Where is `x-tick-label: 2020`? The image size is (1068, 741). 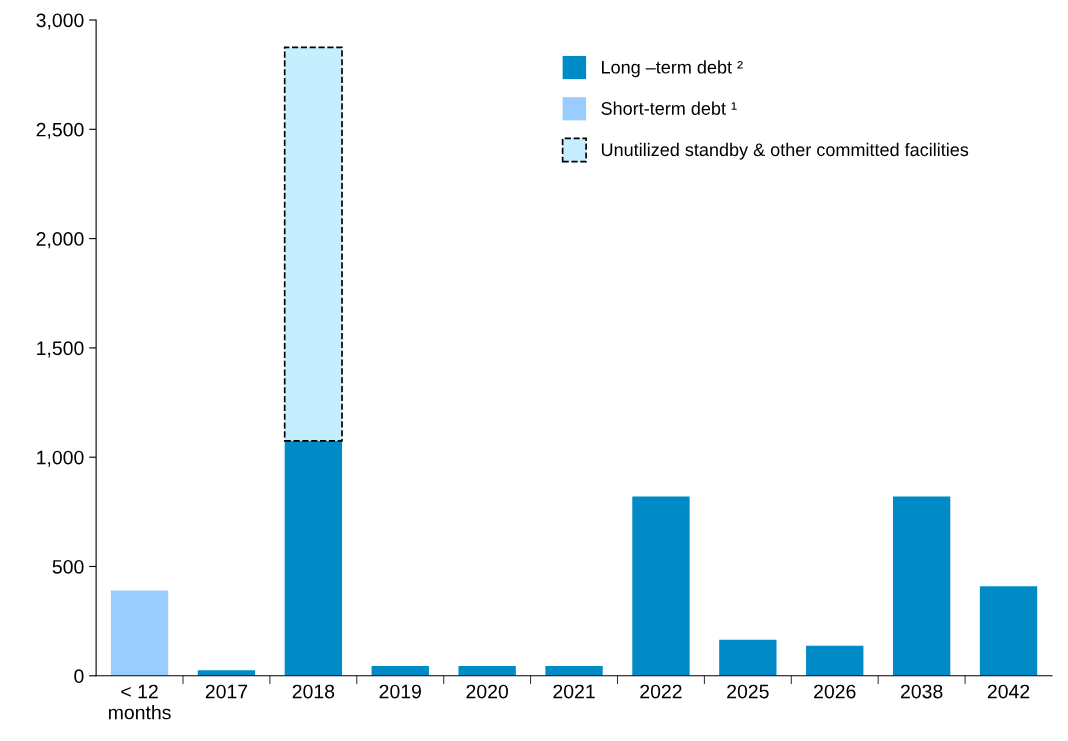
x-tick-label: 2020 is located at coordinates (487, 691).